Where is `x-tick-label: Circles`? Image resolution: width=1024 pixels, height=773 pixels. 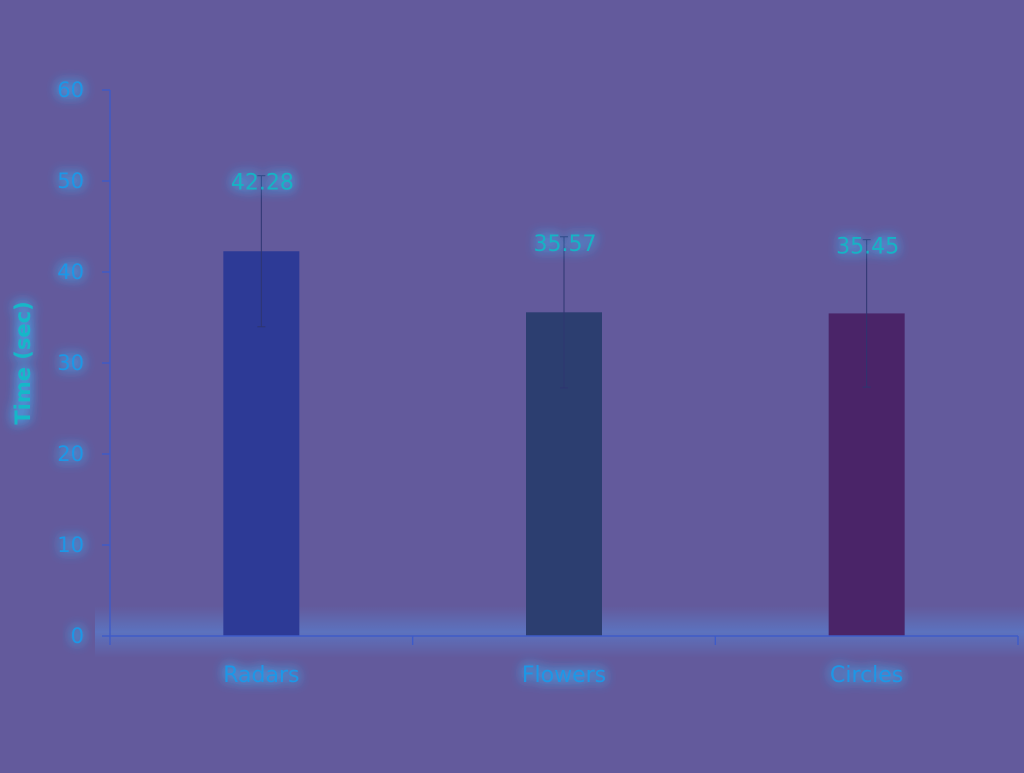 x-tick-label: Circles is located at coordinates (866, 675).